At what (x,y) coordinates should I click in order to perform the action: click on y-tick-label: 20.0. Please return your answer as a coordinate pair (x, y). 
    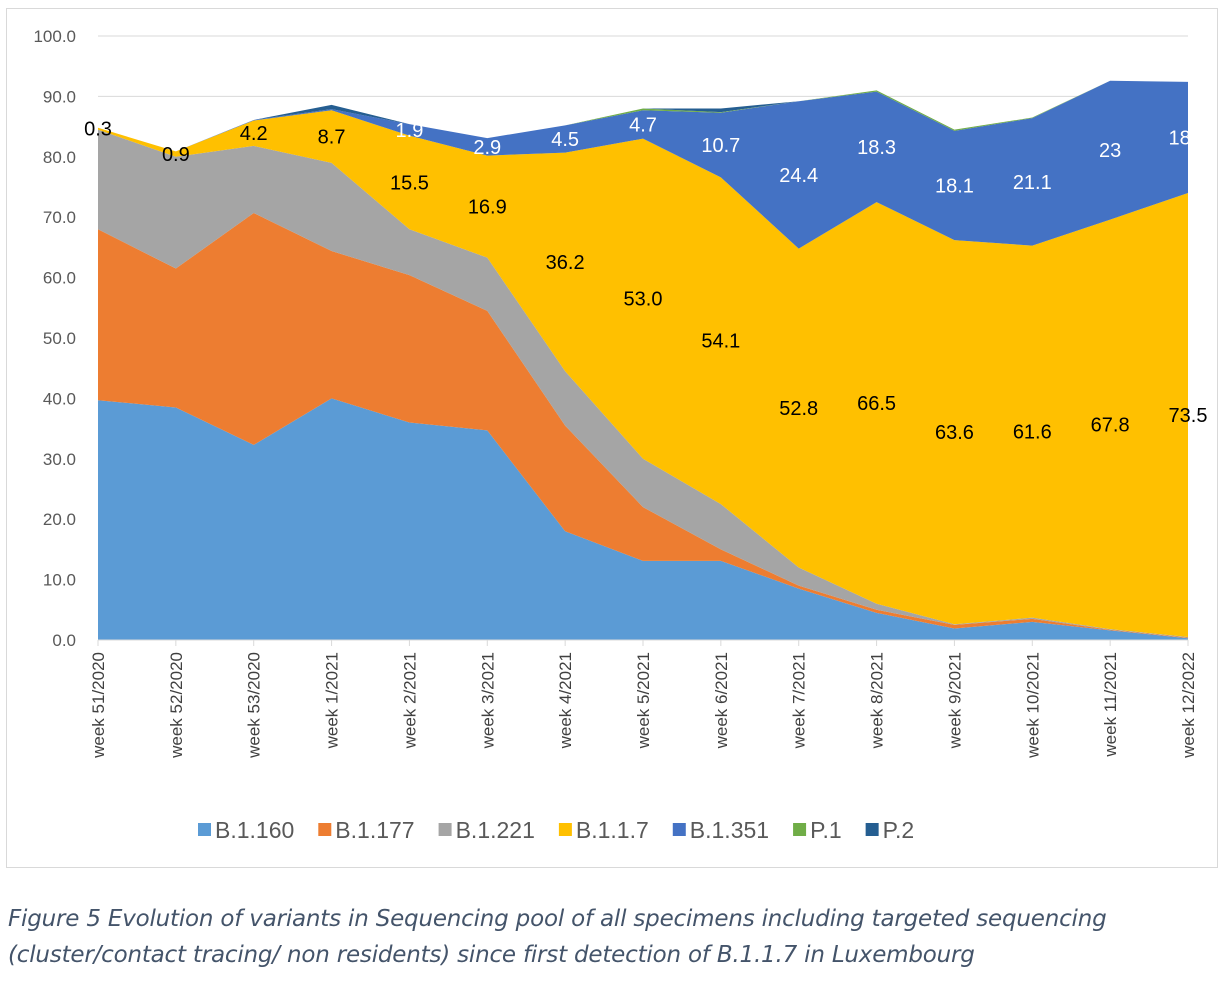
    Looking at the image, I should click on (59, 519).